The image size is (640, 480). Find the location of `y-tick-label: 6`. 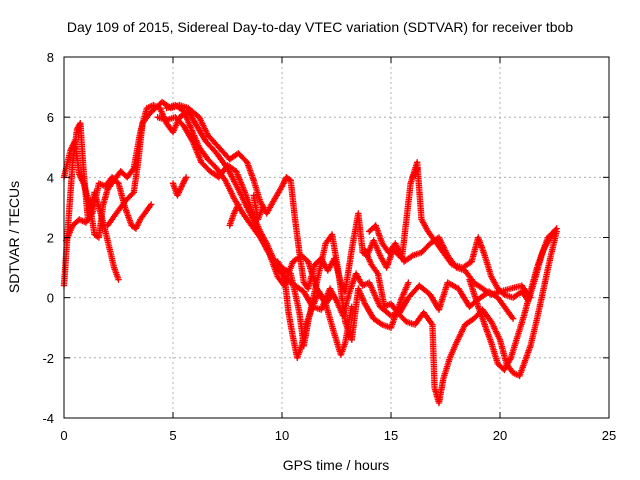

y-tick-label: 6 is located at coordinates (50, 117).